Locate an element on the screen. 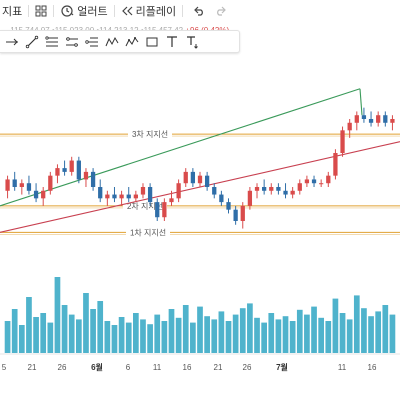 This screenshot has height=400, width=400. x-axis-tick-label: 7월 is located at coordinates (282, 367).